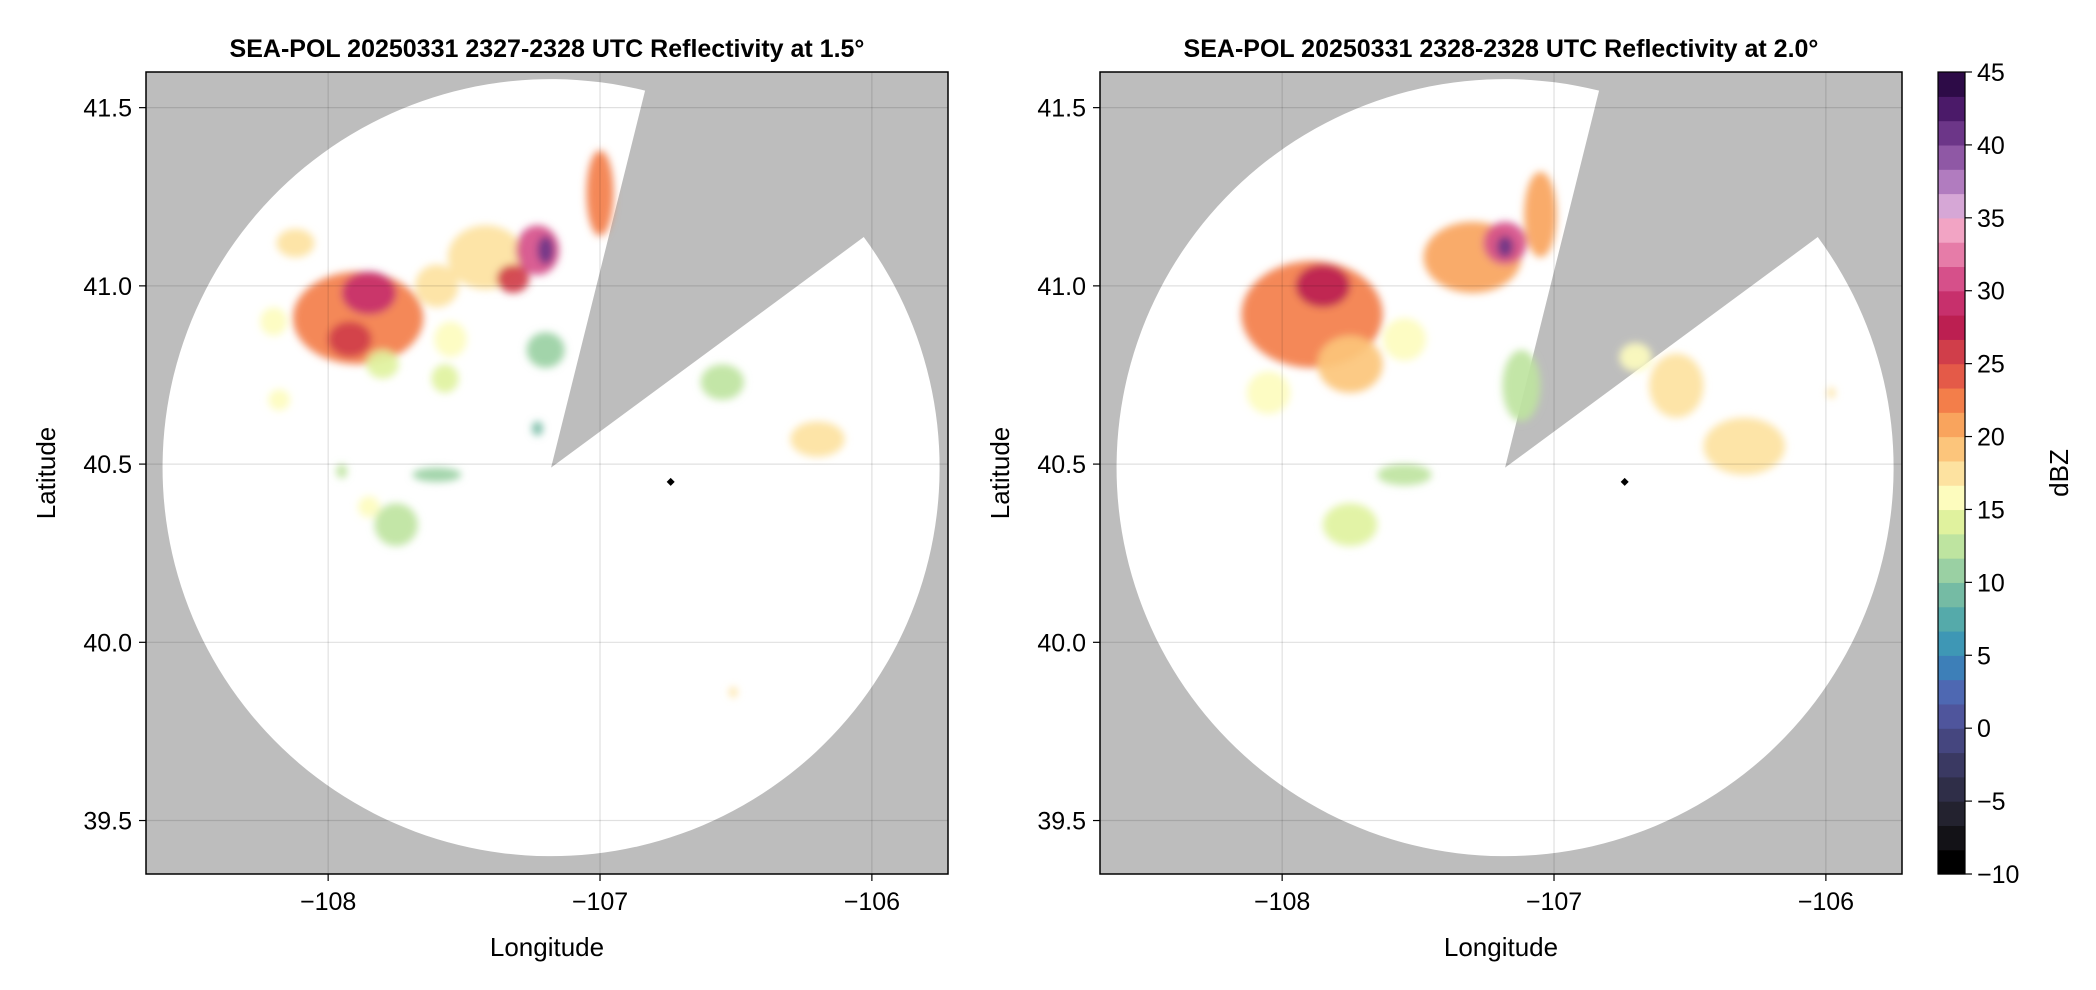  I want to click on panel-right-reflectivity-cells, so click(1538, 359).